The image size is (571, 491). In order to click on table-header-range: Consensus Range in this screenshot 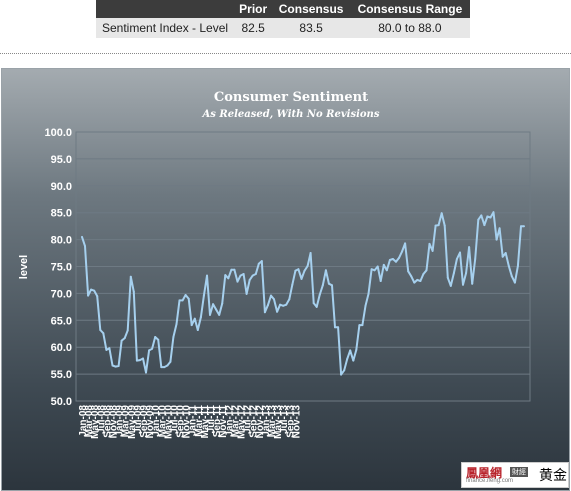, I will do `click(409, 9)`.